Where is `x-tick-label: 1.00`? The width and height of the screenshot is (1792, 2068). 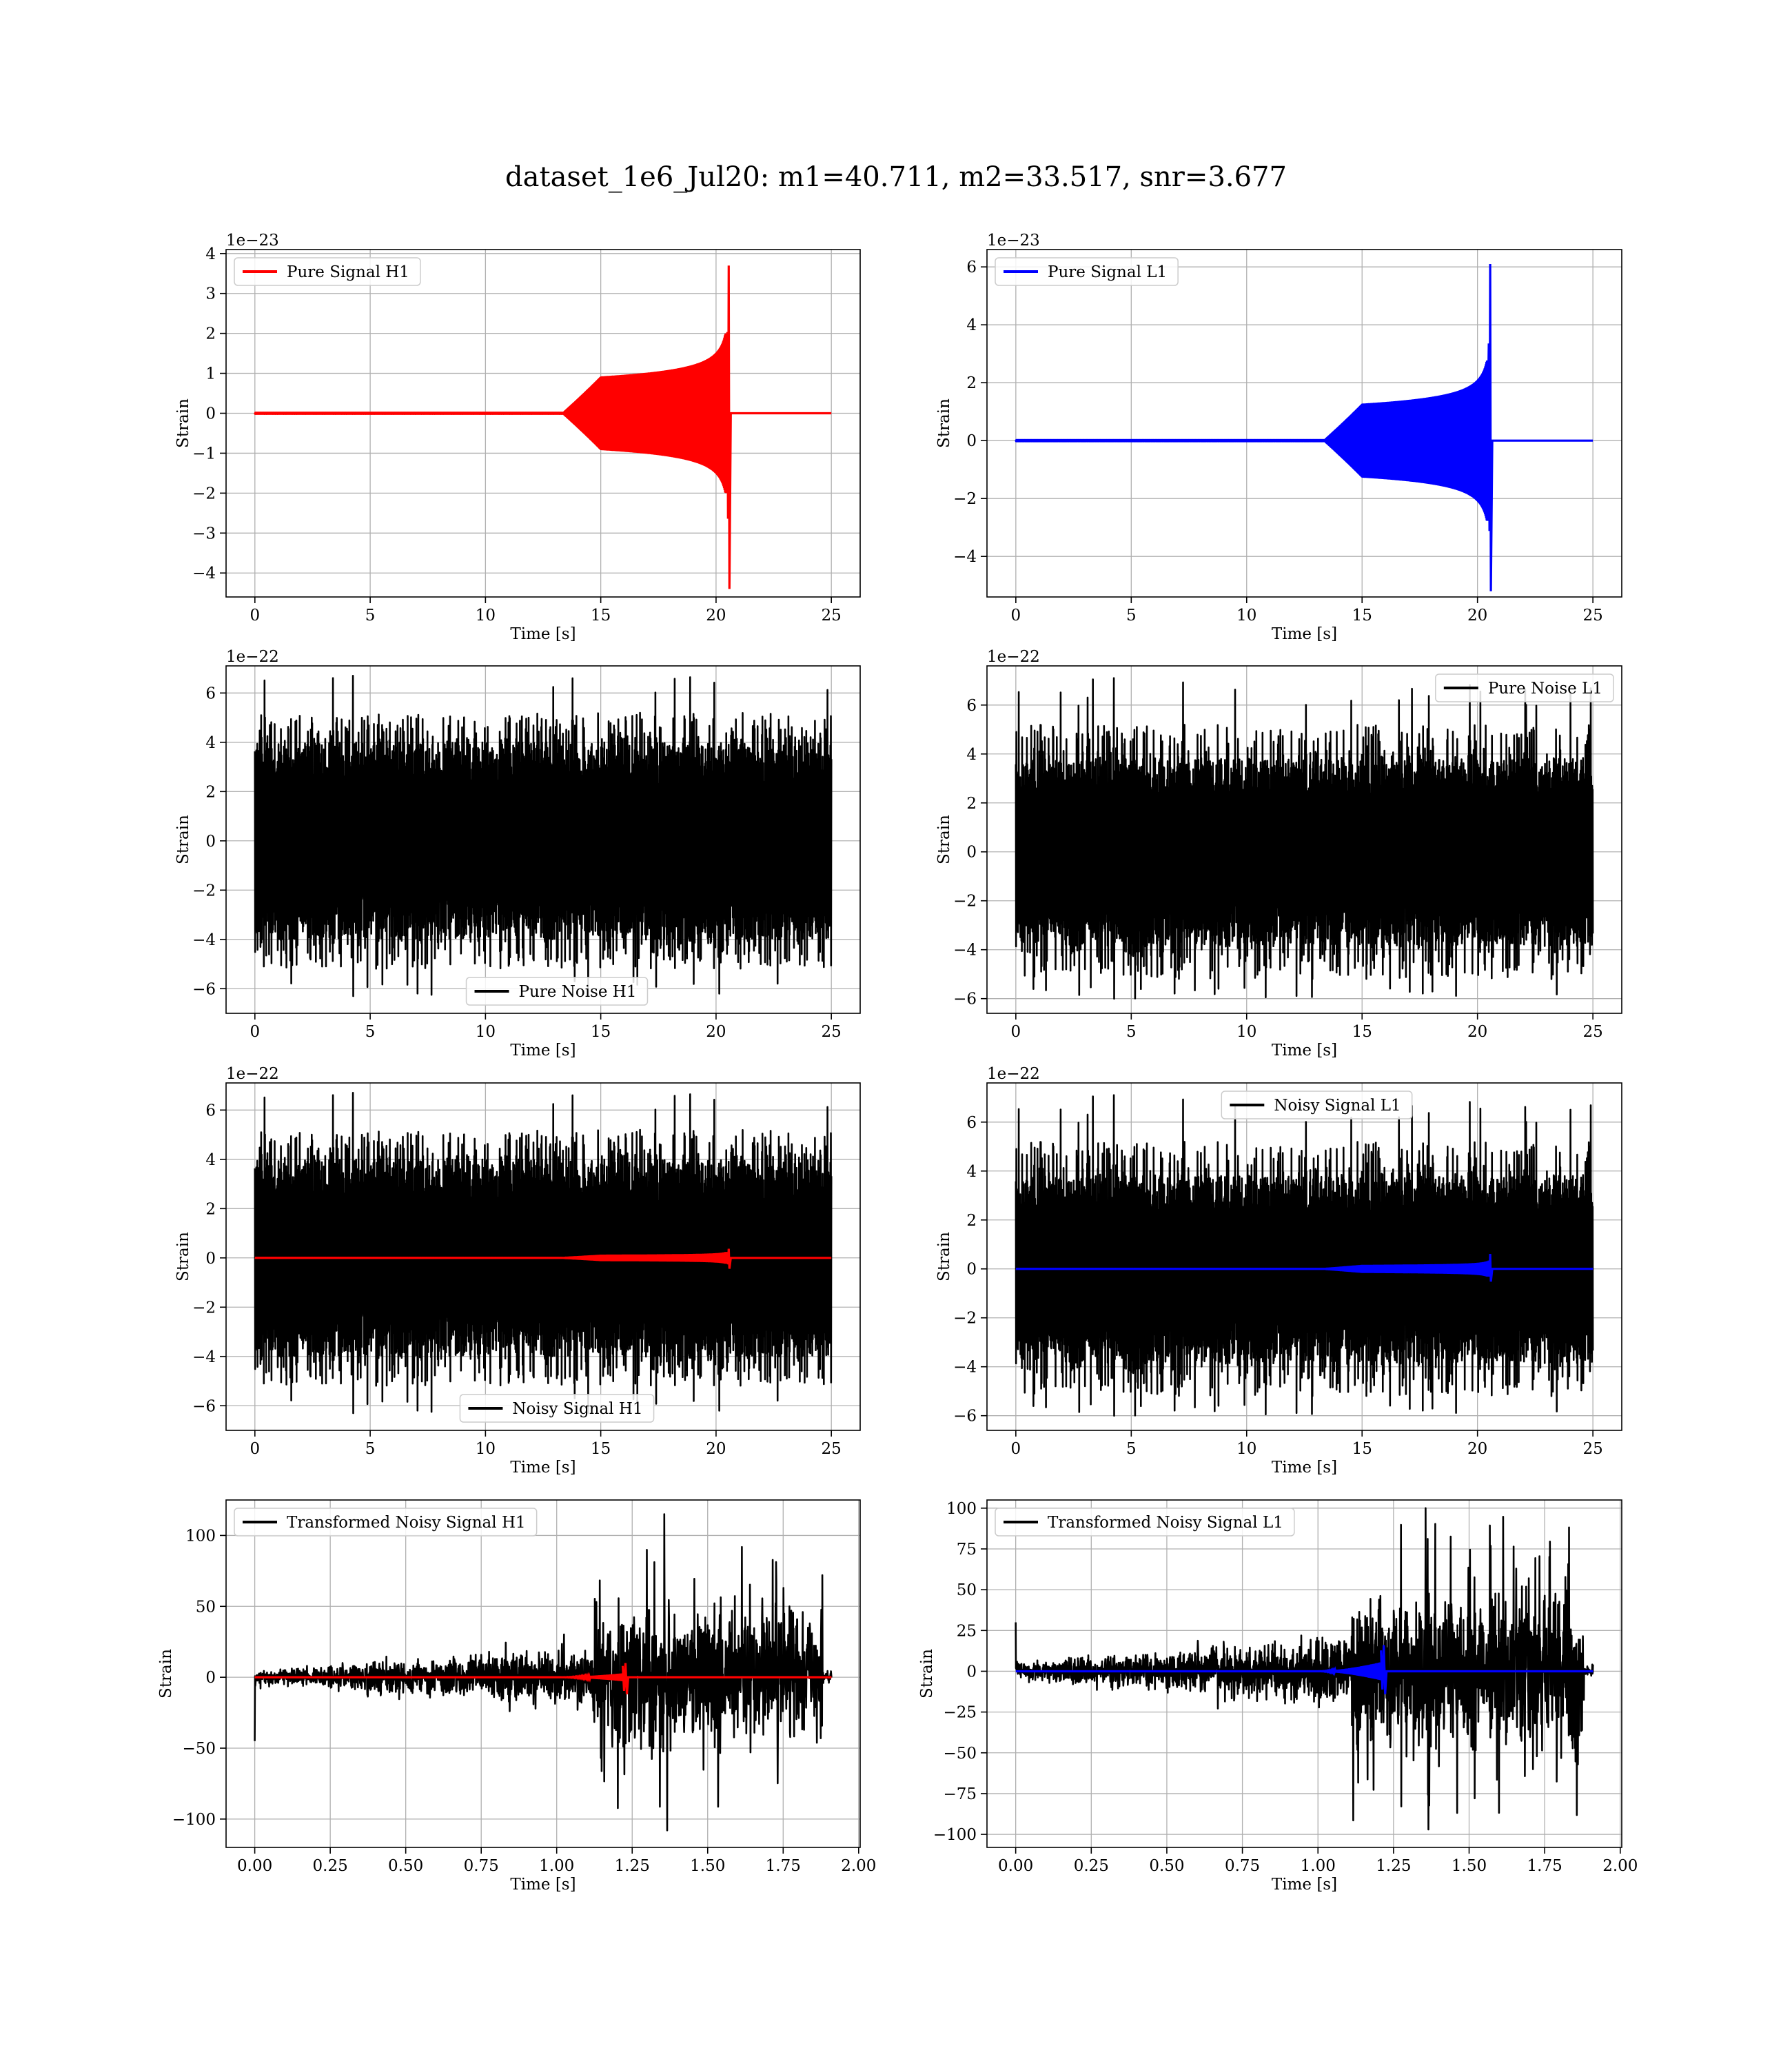 x-tick-label: 1.00 is located at coordinates (556, 1866).